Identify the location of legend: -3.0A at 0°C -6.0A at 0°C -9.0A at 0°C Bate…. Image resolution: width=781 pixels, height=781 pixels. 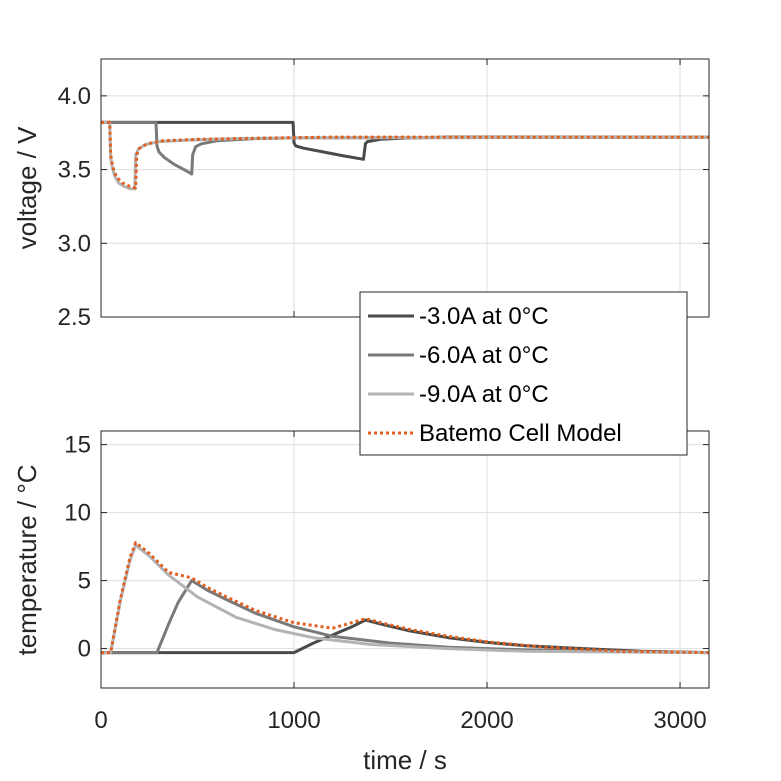
(523, 373).